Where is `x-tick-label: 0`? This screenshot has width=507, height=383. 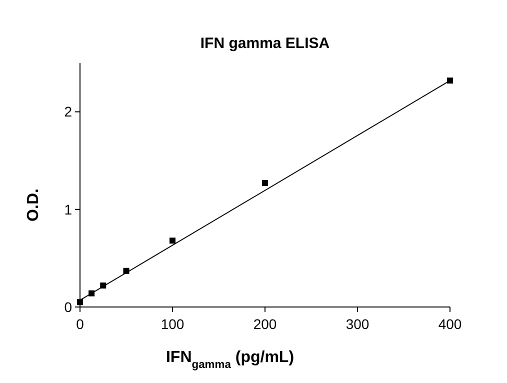
x-tick-label: 0 is located at coordinates (80, 324).